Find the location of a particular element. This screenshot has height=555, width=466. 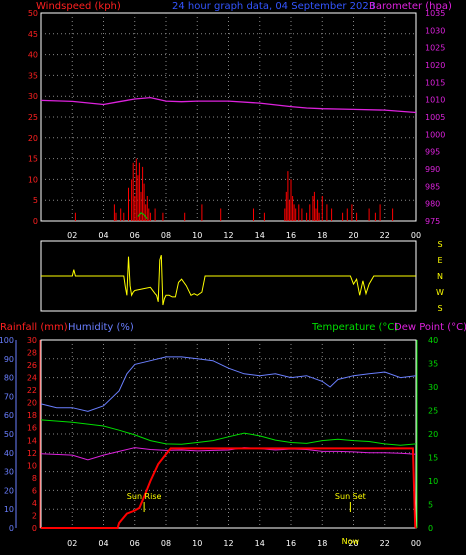

temperature-tick: 30 is located at coordinates (433, 387).